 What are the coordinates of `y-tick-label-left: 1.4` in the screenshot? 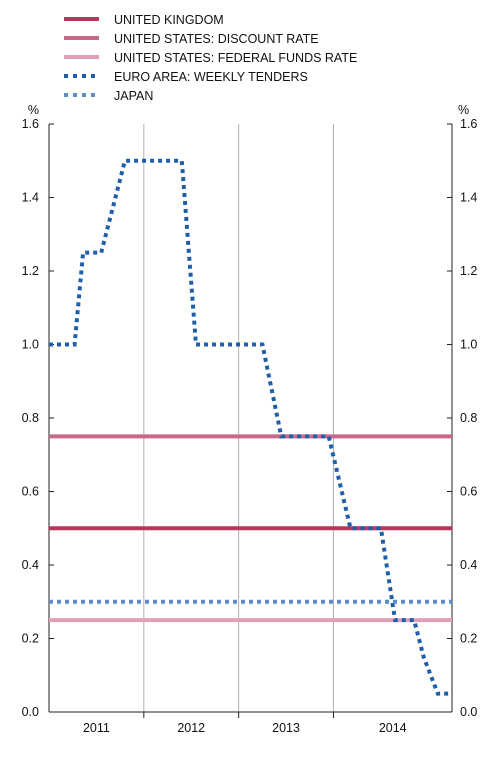 It's located at (30, 198).